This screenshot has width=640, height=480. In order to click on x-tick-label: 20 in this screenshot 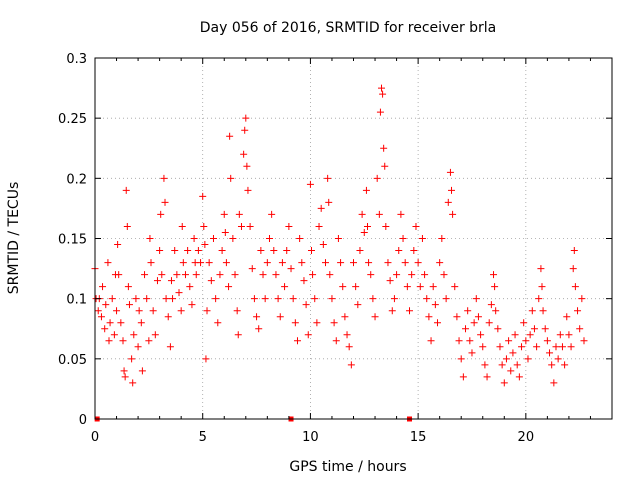, I will do `click(526, 437)`.